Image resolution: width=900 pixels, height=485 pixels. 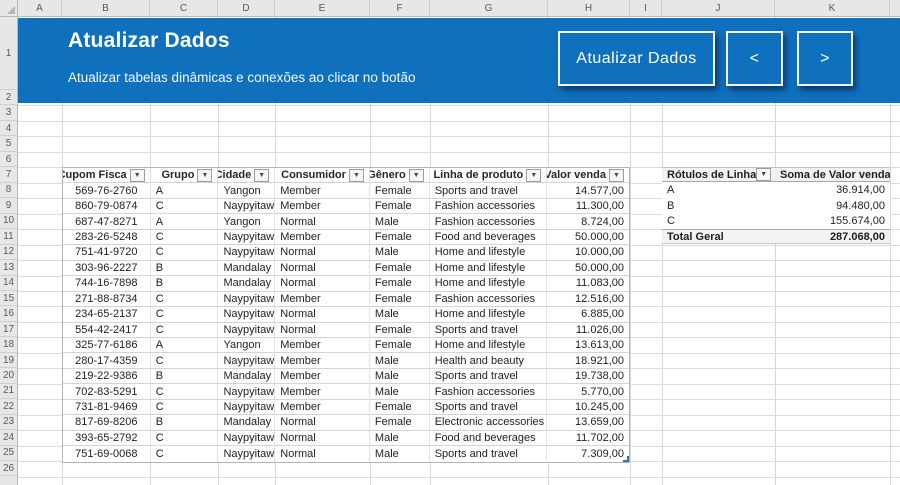 What do you see at coordinates (107, 438) in the screenshot?
I see `table-cell: 393-65-2792` at bounding box center [107, 438].